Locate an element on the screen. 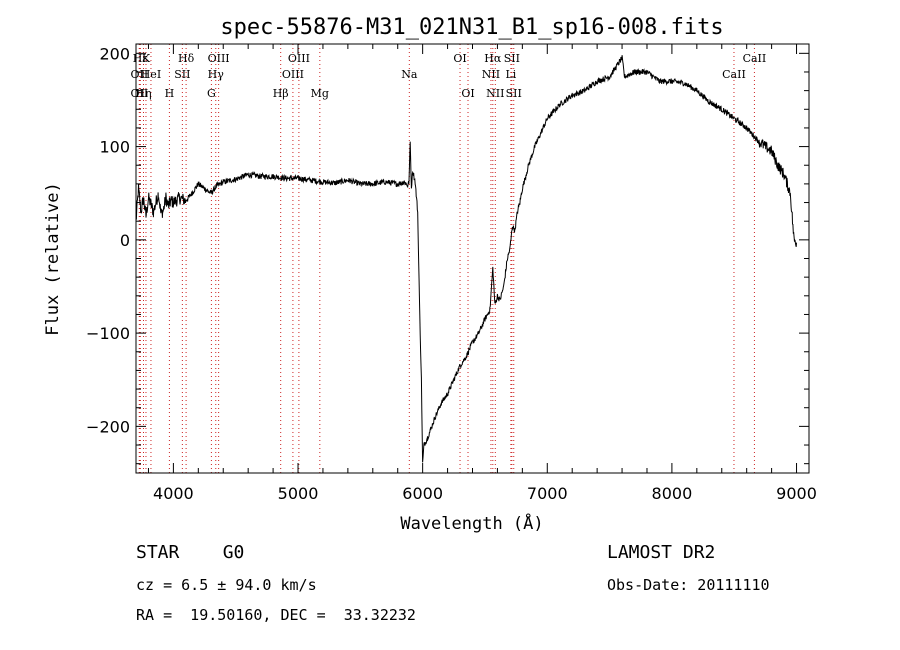  y-tick-label: 200 is located at coordinates (114, 53).